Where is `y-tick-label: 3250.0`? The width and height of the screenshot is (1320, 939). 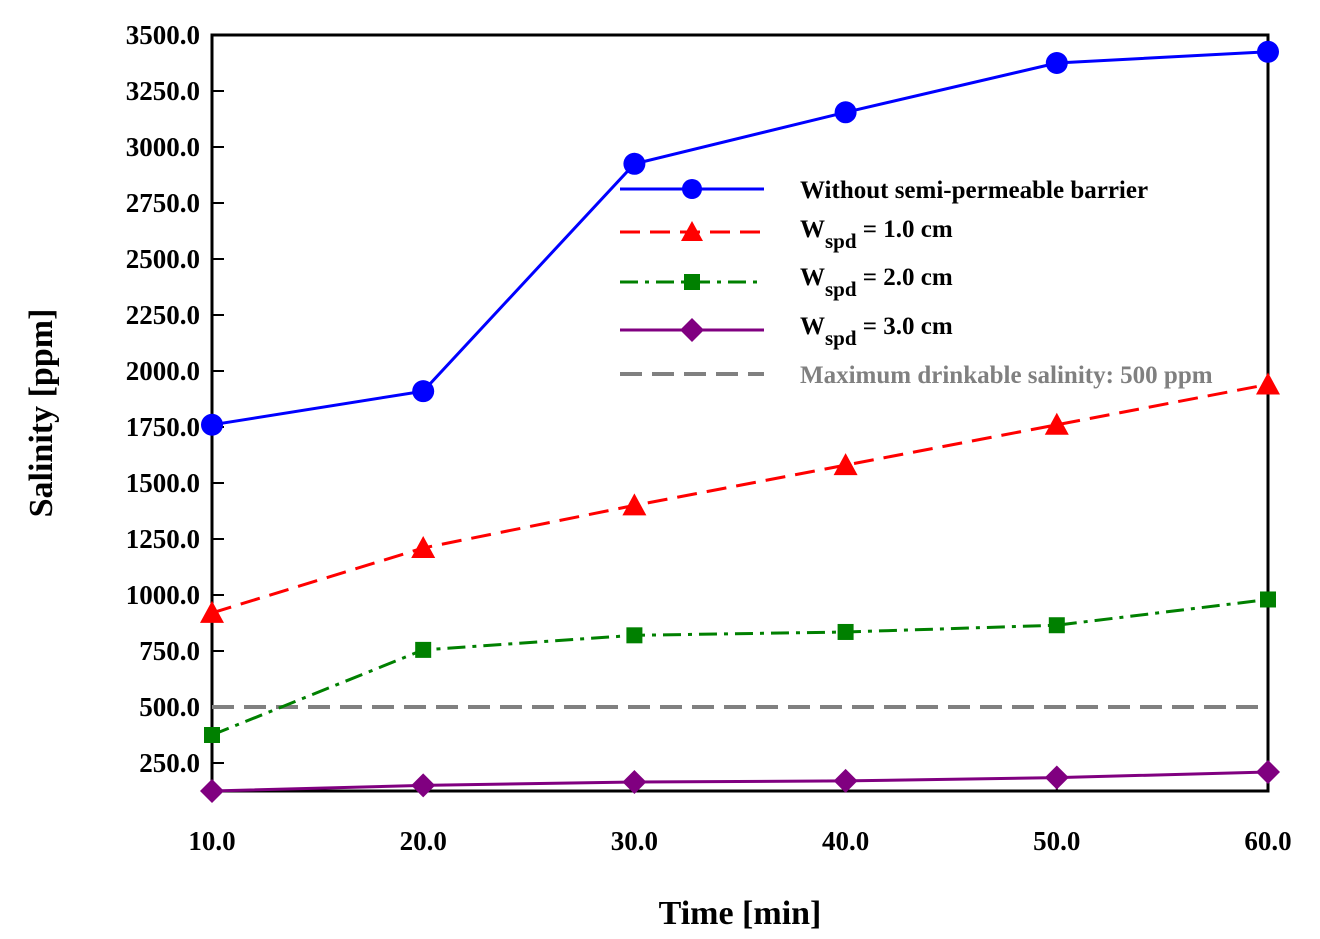
y-tick-label: 3250.0 is located at coordinates (163, 91).